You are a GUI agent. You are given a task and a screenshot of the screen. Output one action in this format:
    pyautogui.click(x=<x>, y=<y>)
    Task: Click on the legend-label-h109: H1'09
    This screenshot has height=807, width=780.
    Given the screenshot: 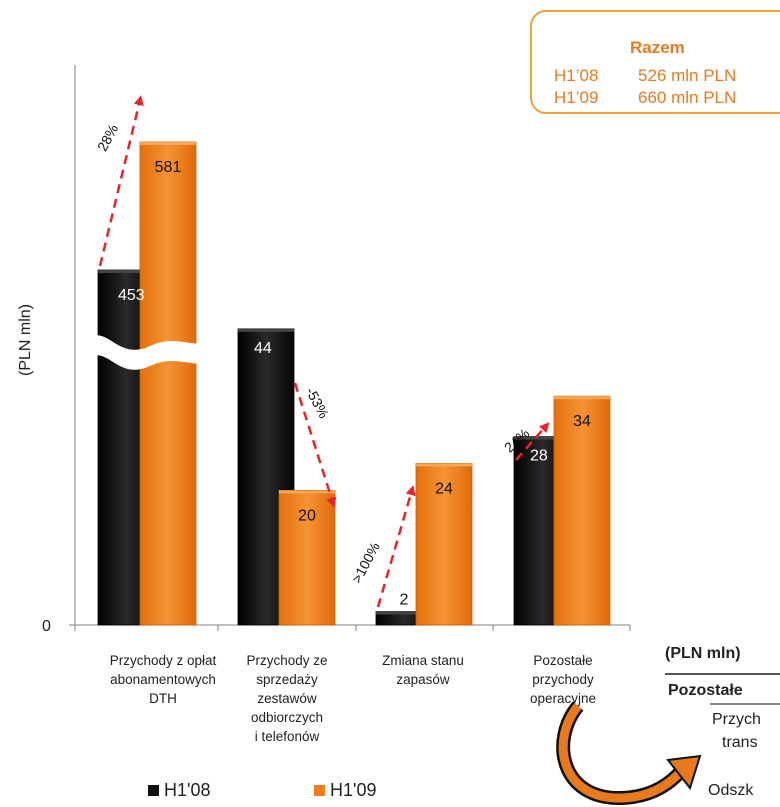 What is the action you would take?
    pyautogui.click(x=353, y=790)
    